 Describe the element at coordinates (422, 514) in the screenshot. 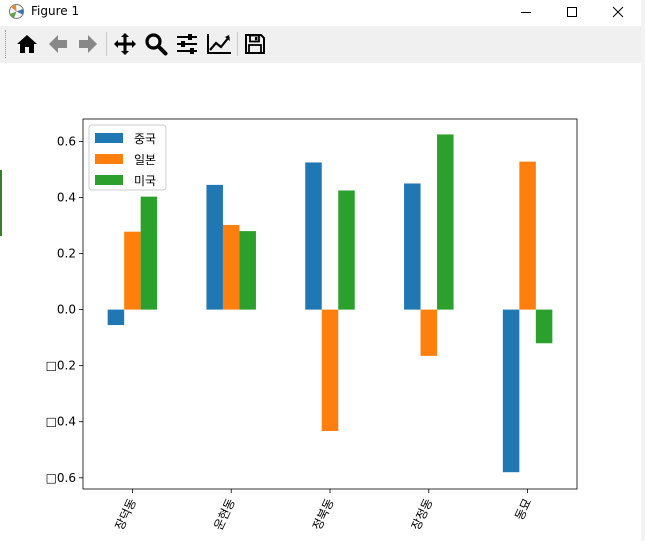

I see `x-tick-label: 장정동` at that location.